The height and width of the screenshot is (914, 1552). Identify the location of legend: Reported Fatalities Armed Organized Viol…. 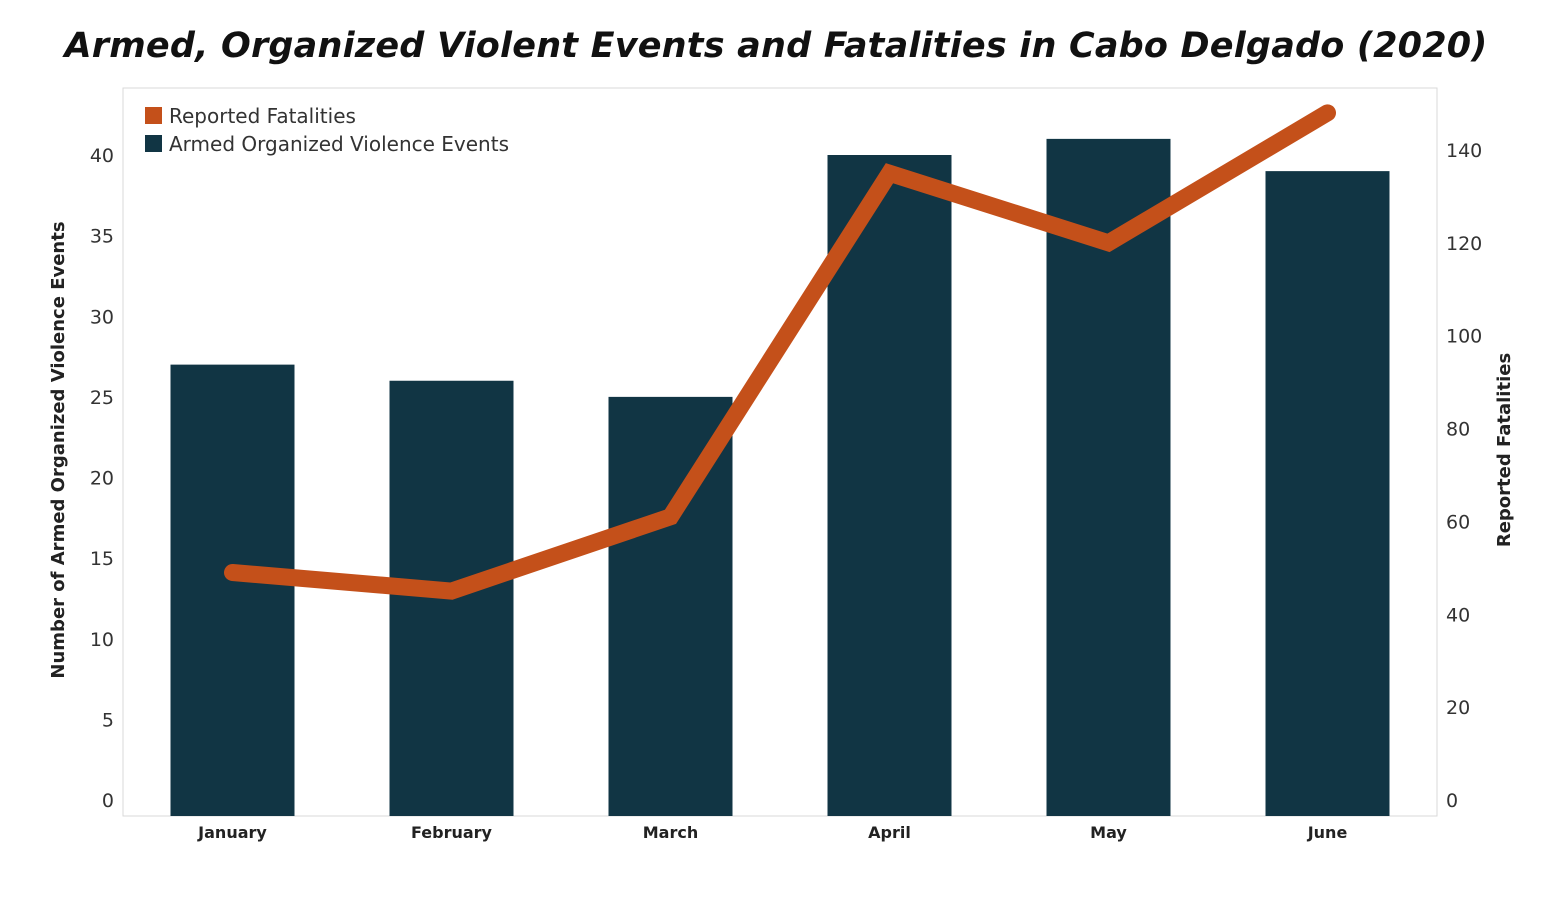
(327, 130).